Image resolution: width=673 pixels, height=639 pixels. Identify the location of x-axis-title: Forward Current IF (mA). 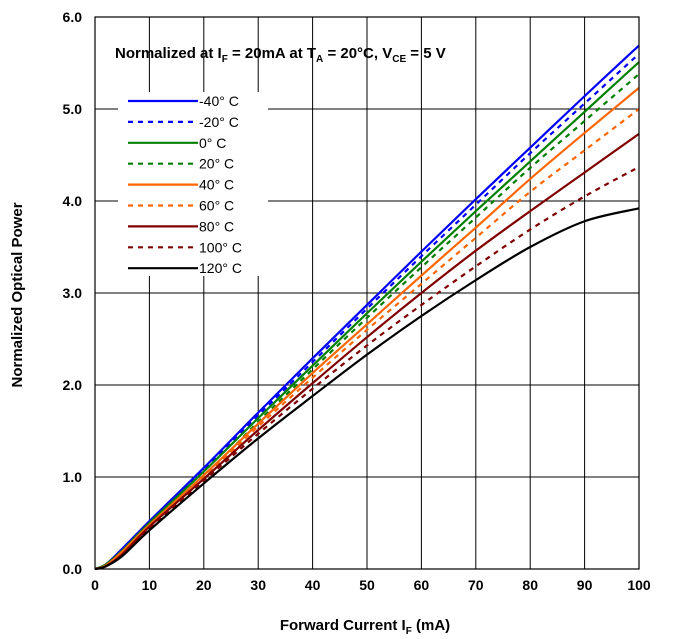
(365, 627).